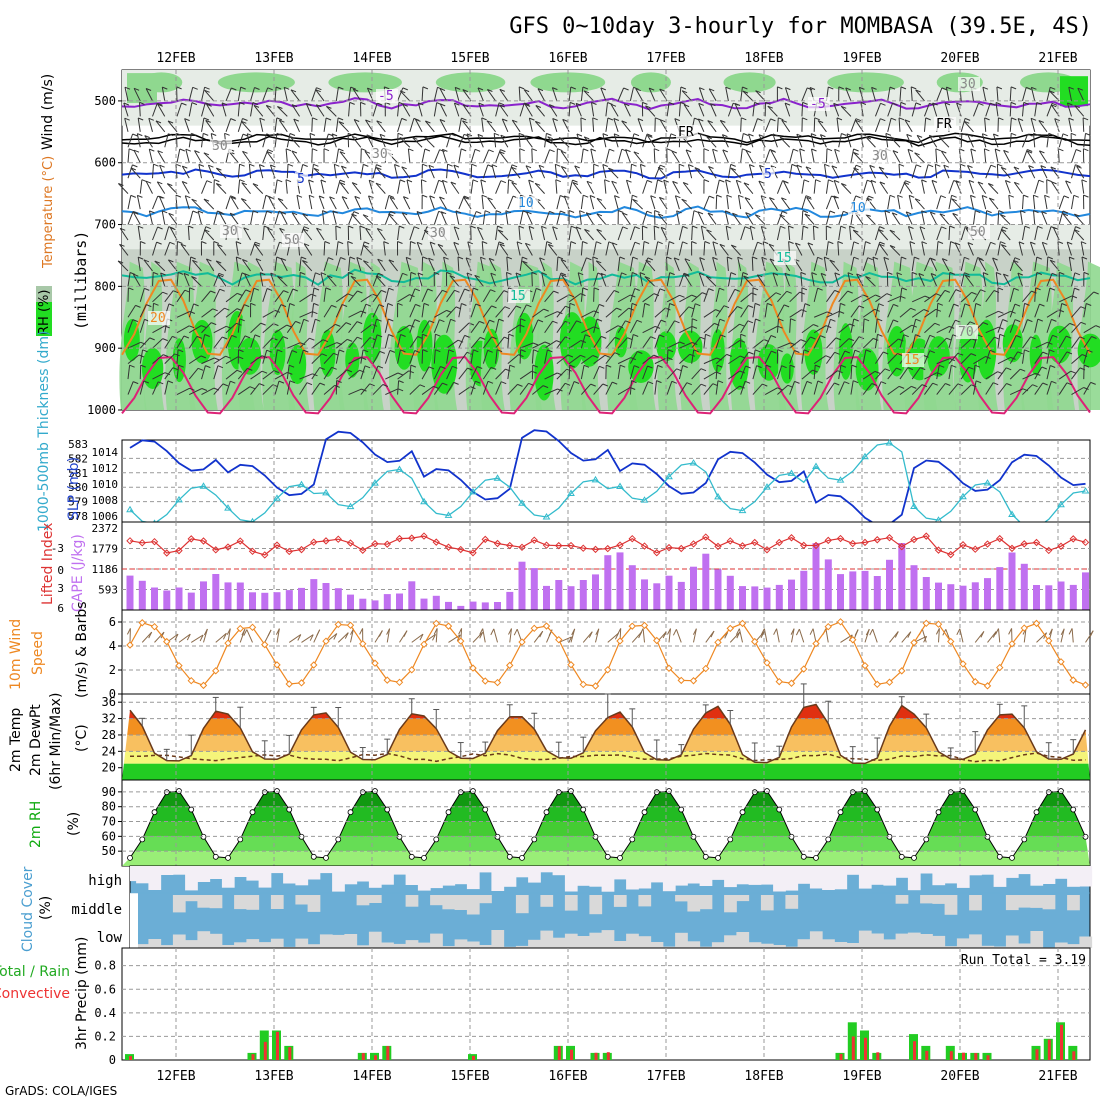  Describe the element at coordinates (678, 636) in the screenshot. I see `wind10m-barb` at that location.